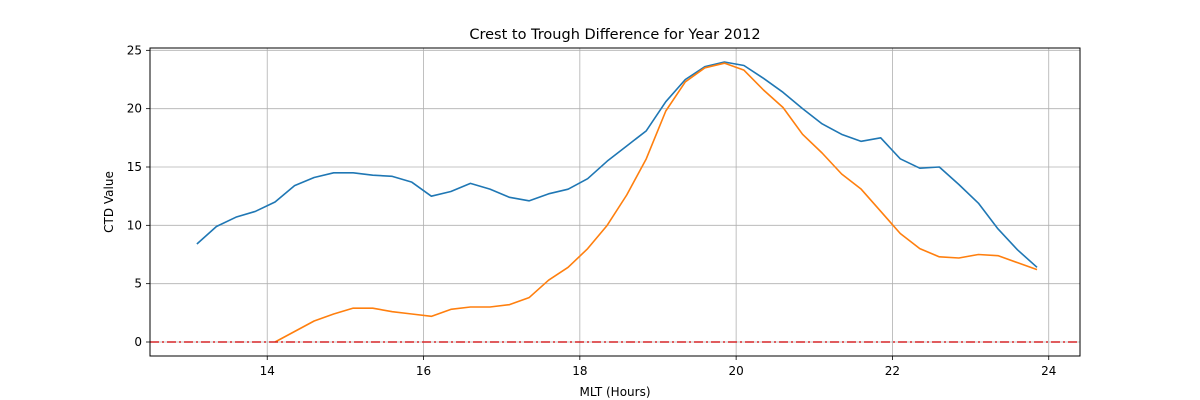  What do you see at coordinates (735, 371) in the screenshot?
I see `x-tick-label: 20` at bounding box center [735, 371].